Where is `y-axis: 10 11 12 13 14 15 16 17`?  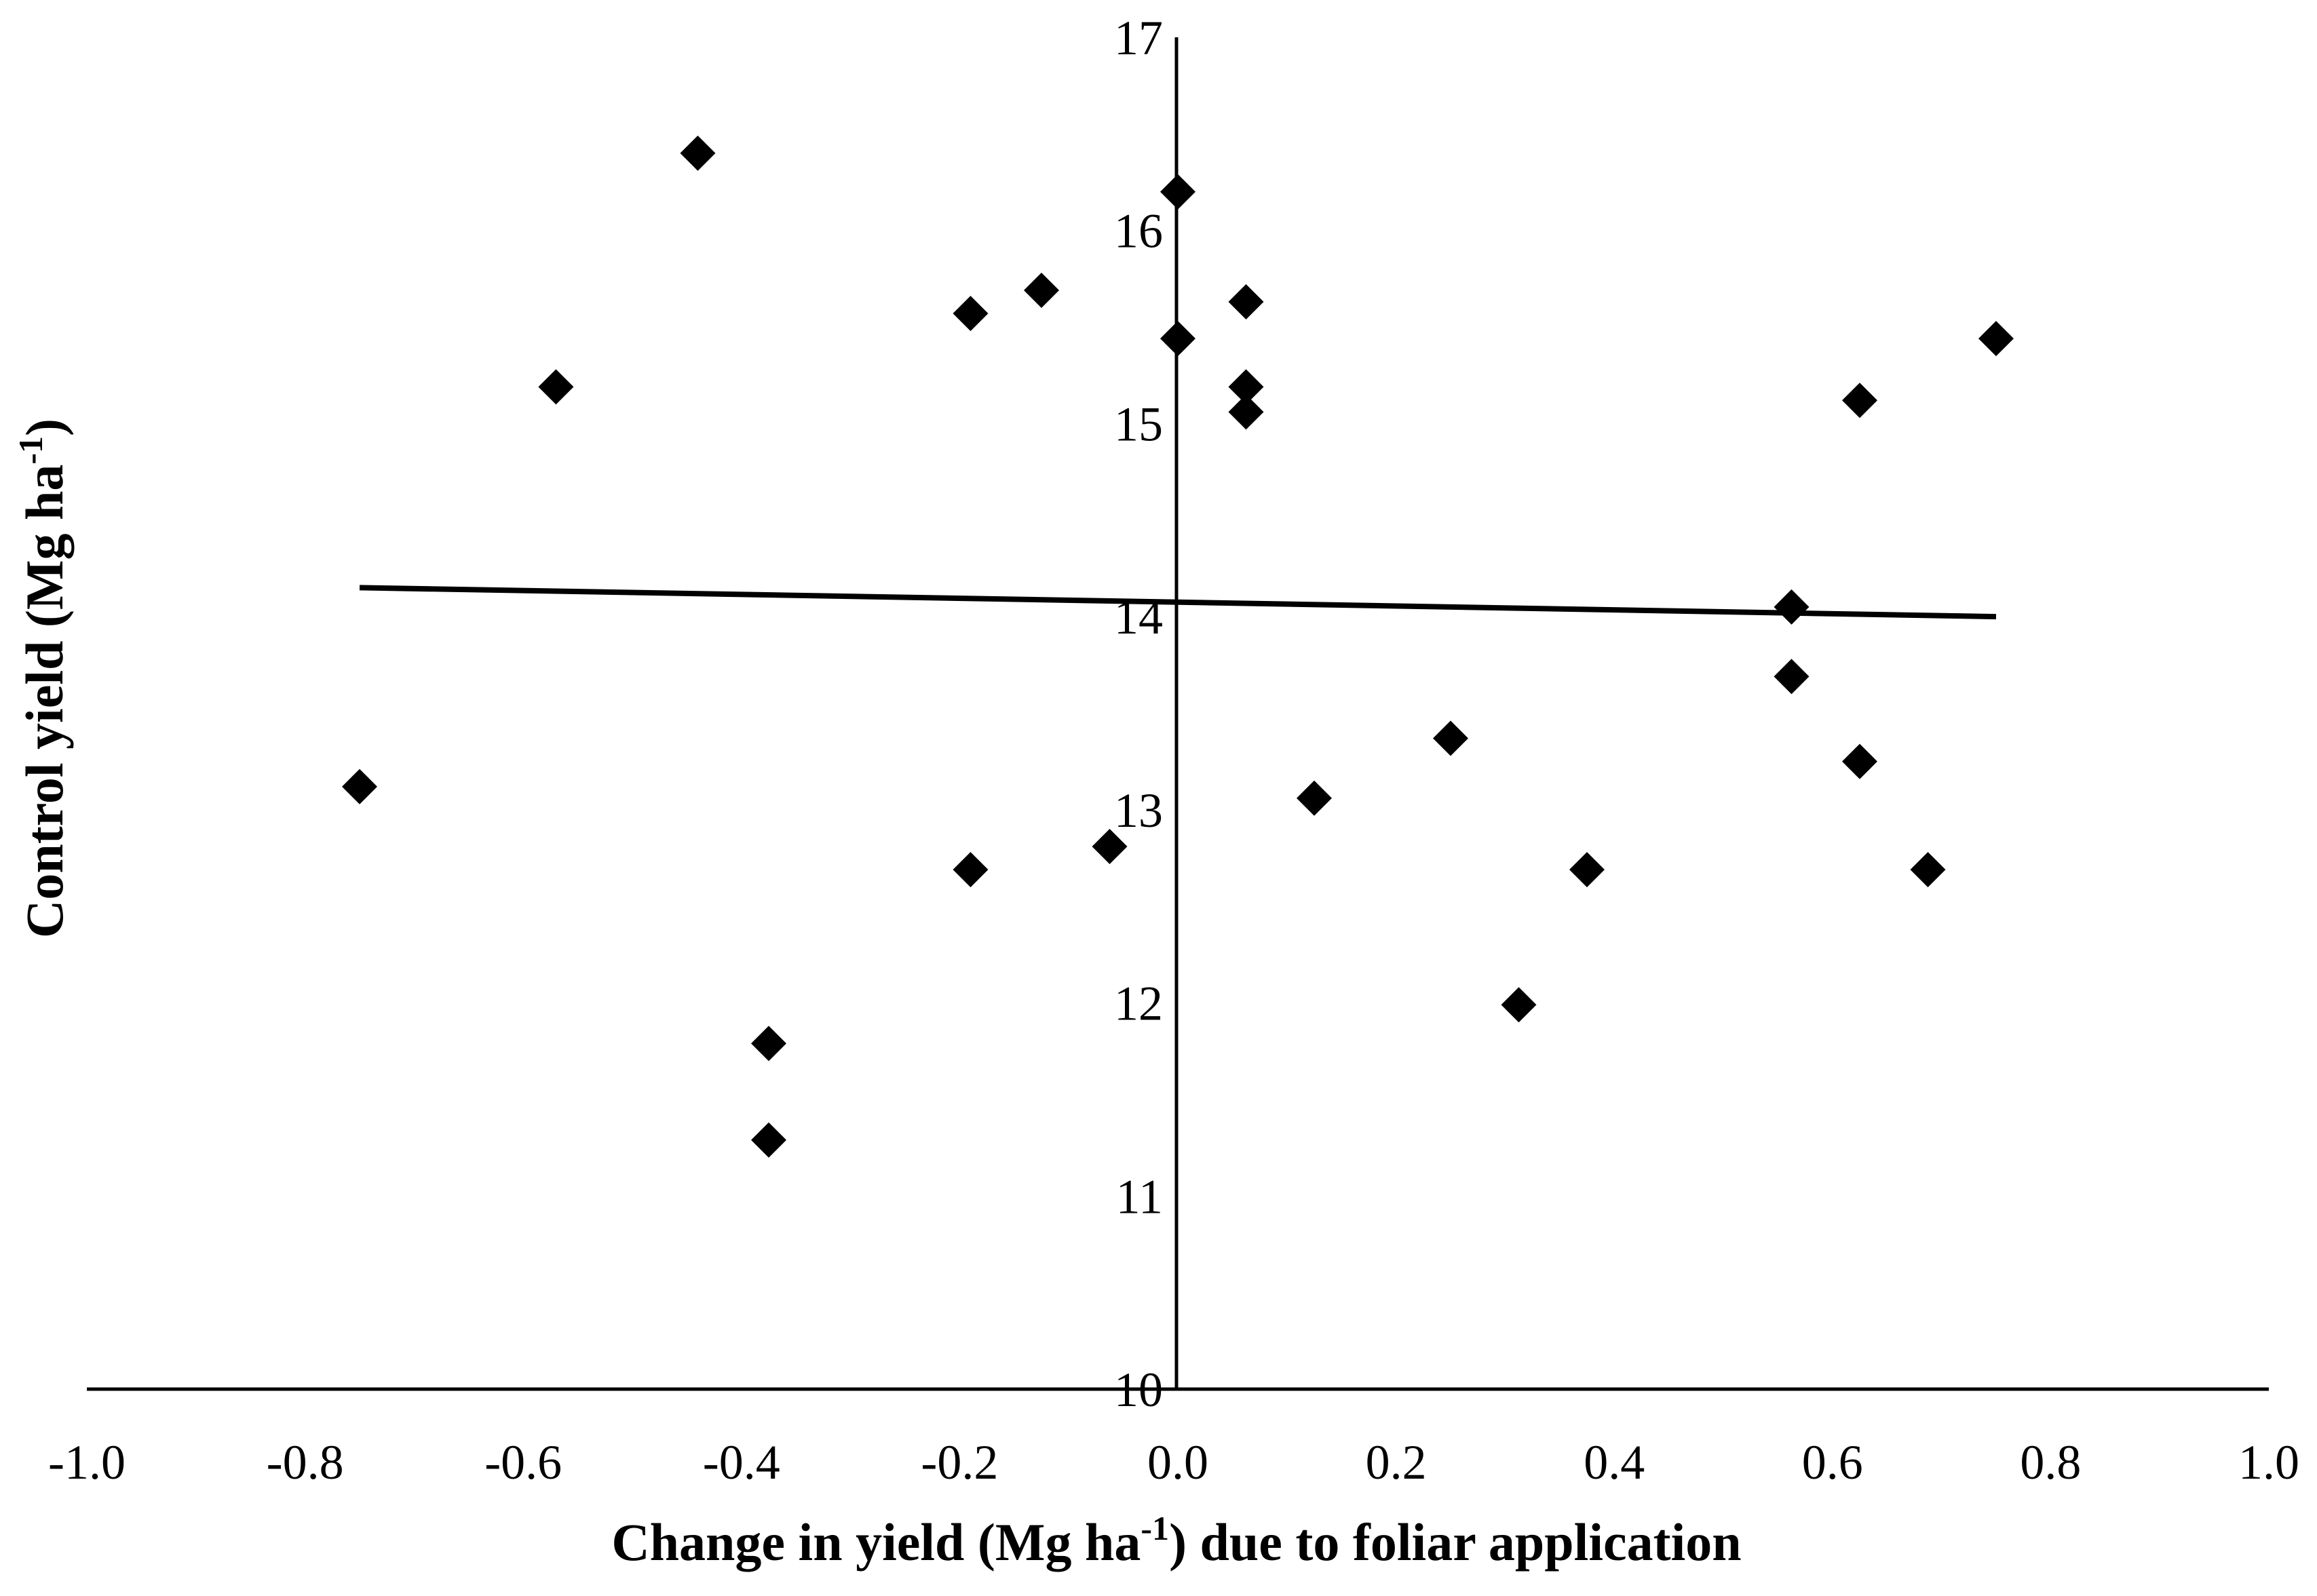 y-axis: 10 11 12 13 14 15 16 17 is located at coordinates (1146, 714).